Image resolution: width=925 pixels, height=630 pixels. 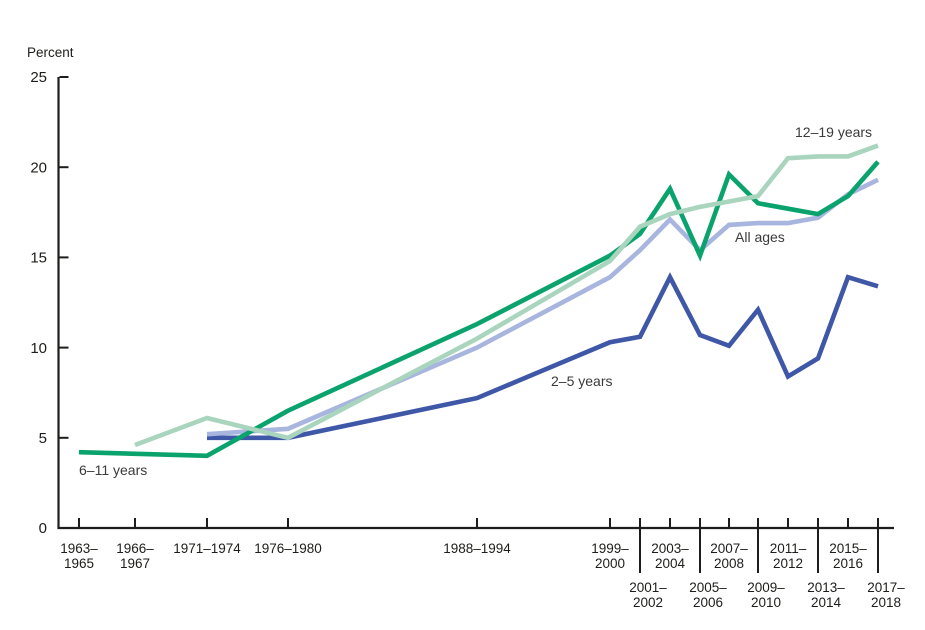 What do you see at coordinates (38, 348) in the screenshot?
I see `y-tick-label: 10` at bounding box center [38, 348].